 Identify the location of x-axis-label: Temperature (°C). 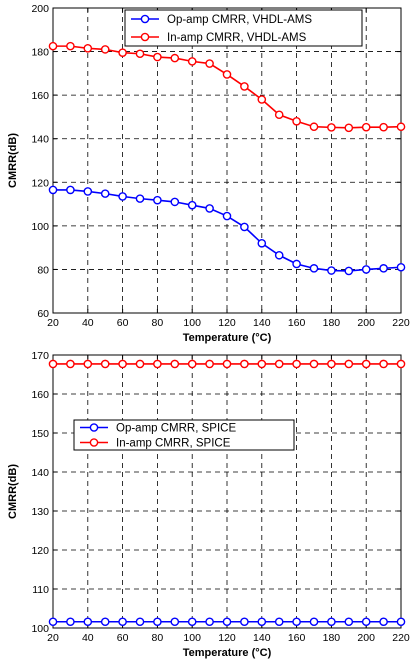
(227, 338).